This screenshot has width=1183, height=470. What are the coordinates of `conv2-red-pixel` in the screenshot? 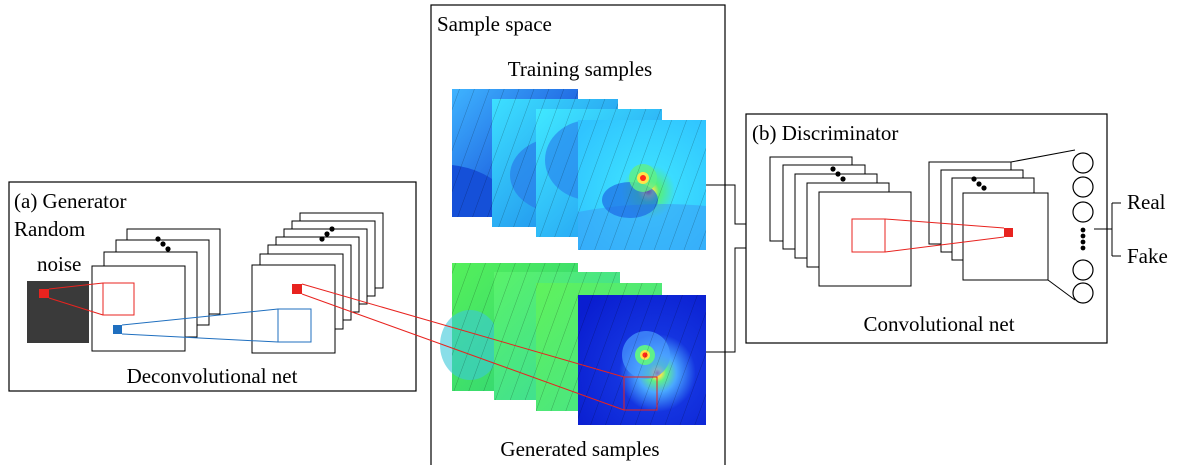 It's located at (1008, 232).